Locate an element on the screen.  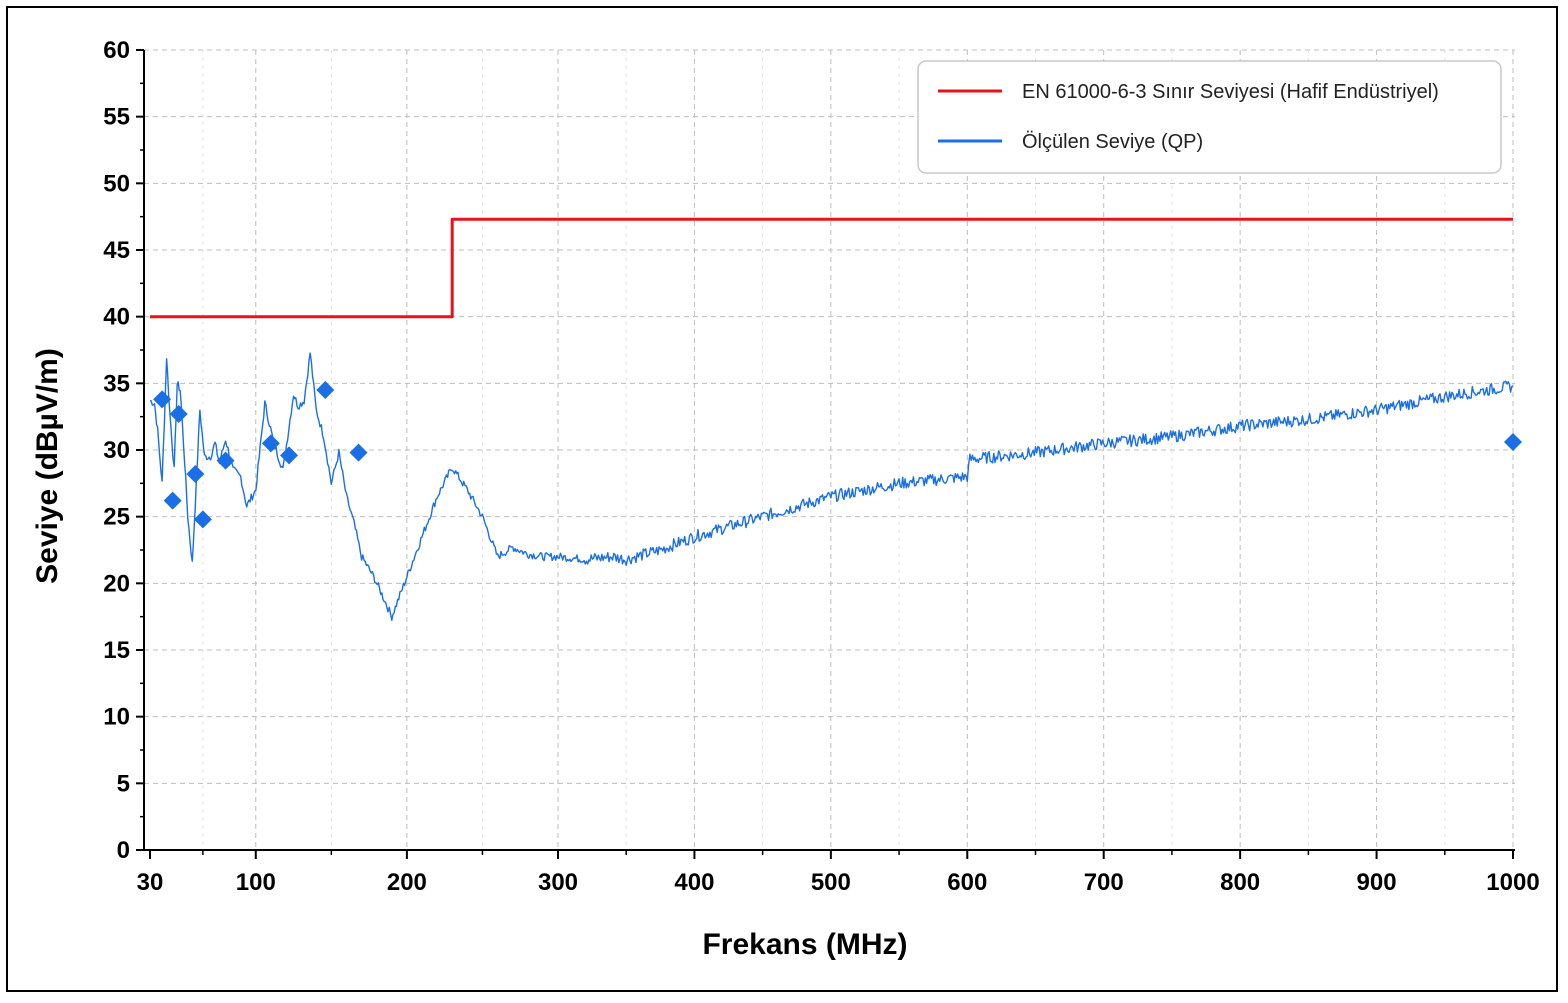
y-tick-label: 25 is located at coordinates (116, 517).